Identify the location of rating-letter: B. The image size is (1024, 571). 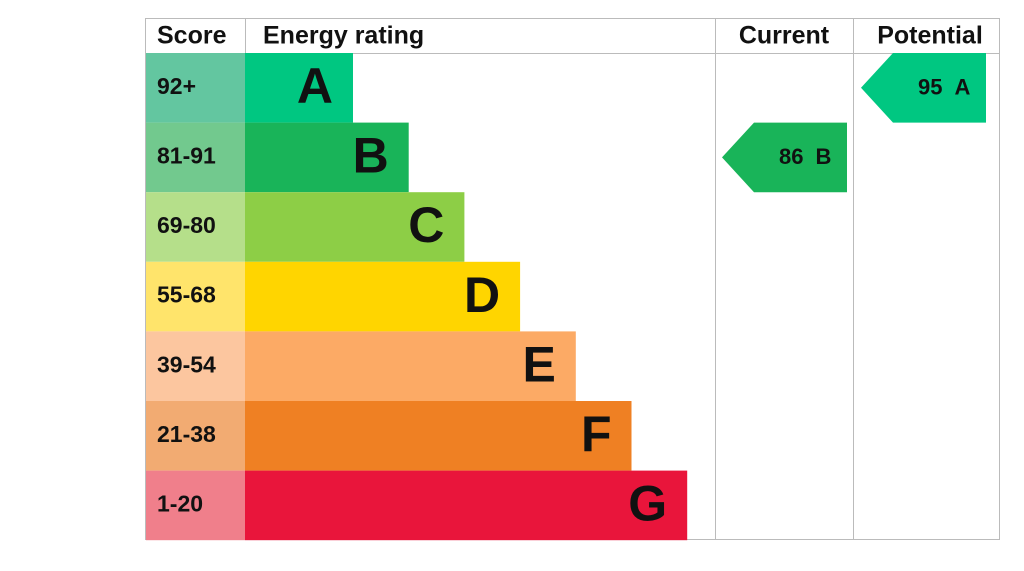
(371, 156).